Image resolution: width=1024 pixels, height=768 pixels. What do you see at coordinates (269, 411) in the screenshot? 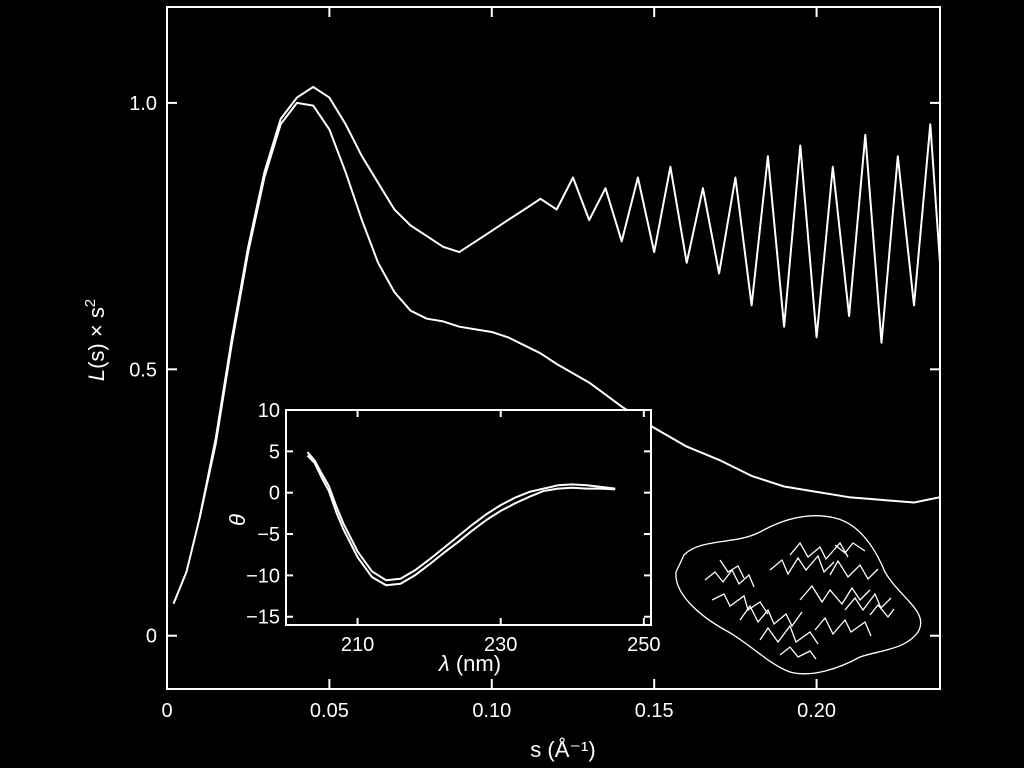
I see `inset-y-tick-label: 10` at bounding box center [269, 411].